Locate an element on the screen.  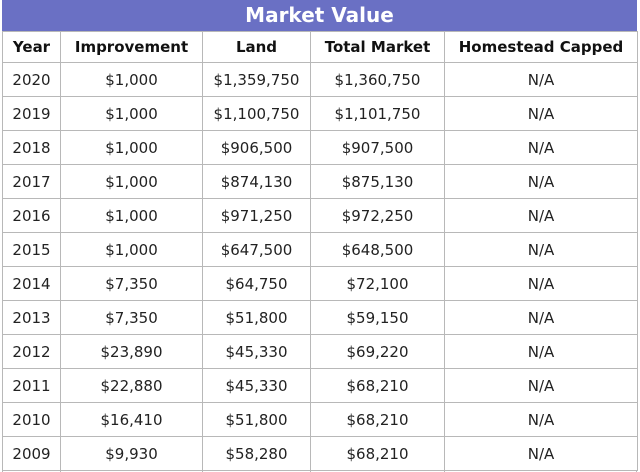
table-row: 2018 $1,000 $906,500 $907,500 N/A is located at coordinates (320, 147).